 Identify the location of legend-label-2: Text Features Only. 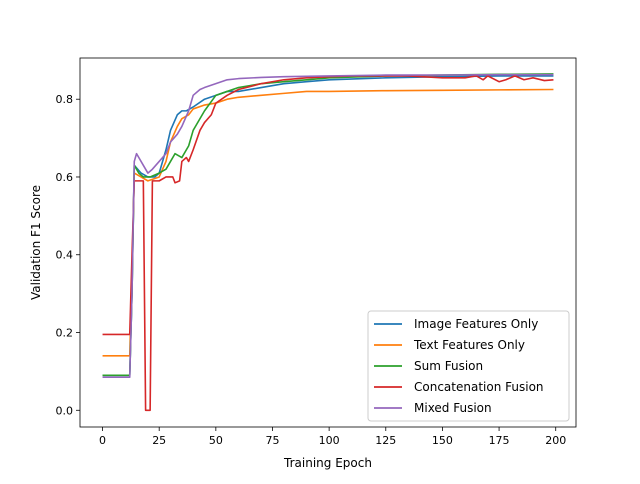
(469, 345).